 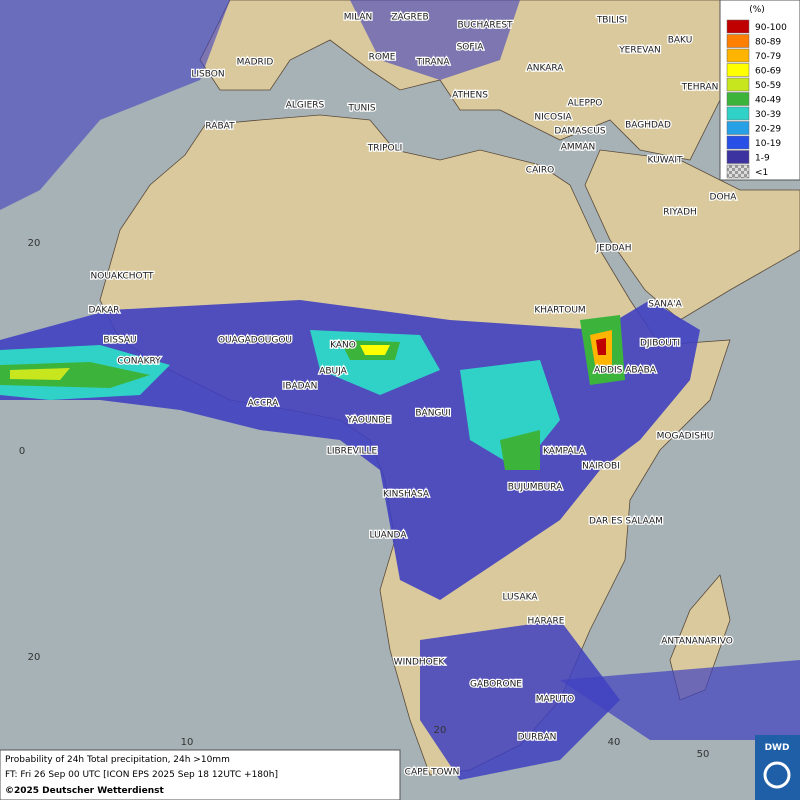 I want to click on city-label: AMMAN, so click(x=578, y=148).